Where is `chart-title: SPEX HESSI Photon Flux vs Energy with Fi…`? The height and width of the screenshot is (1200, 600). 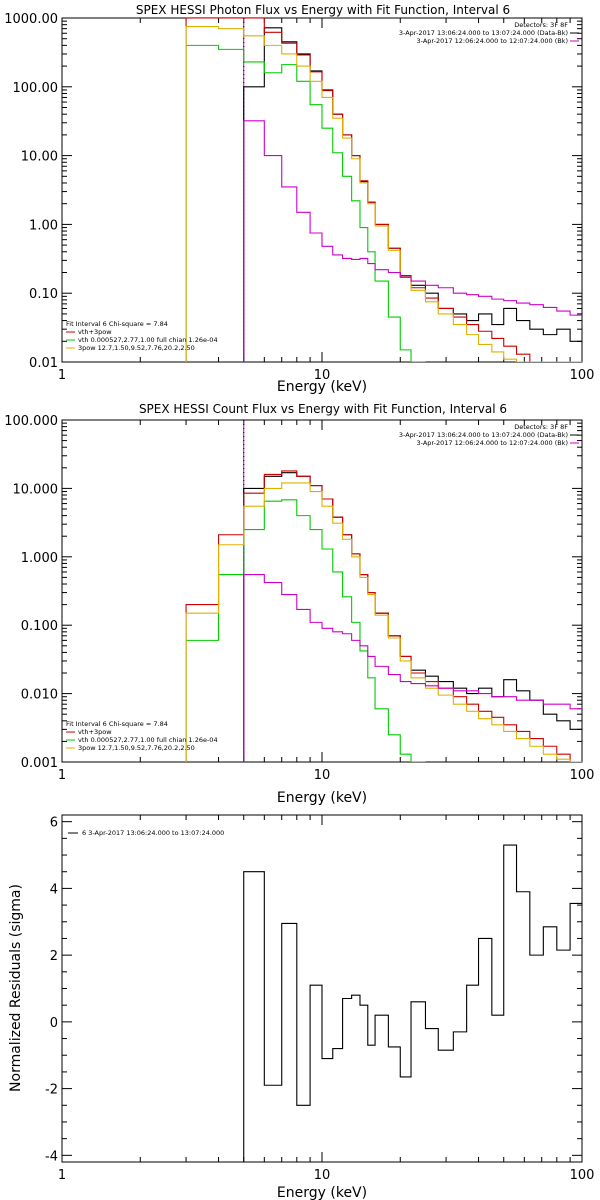 chart-title: SPEX HESSI Photon Flux vs Energy with Fi… is located at coordinates (323, 10).